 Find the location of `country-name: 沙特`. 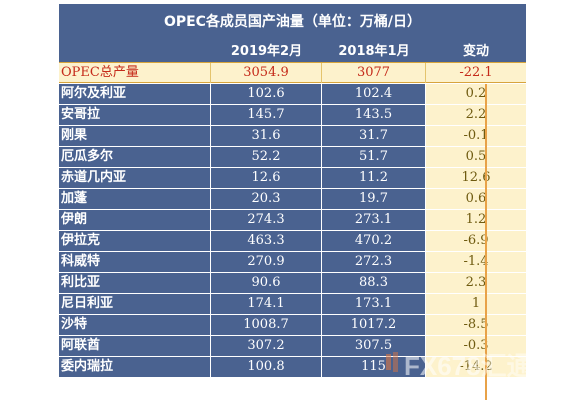

country-name: 沙特 is located at coordinates (135, 325).